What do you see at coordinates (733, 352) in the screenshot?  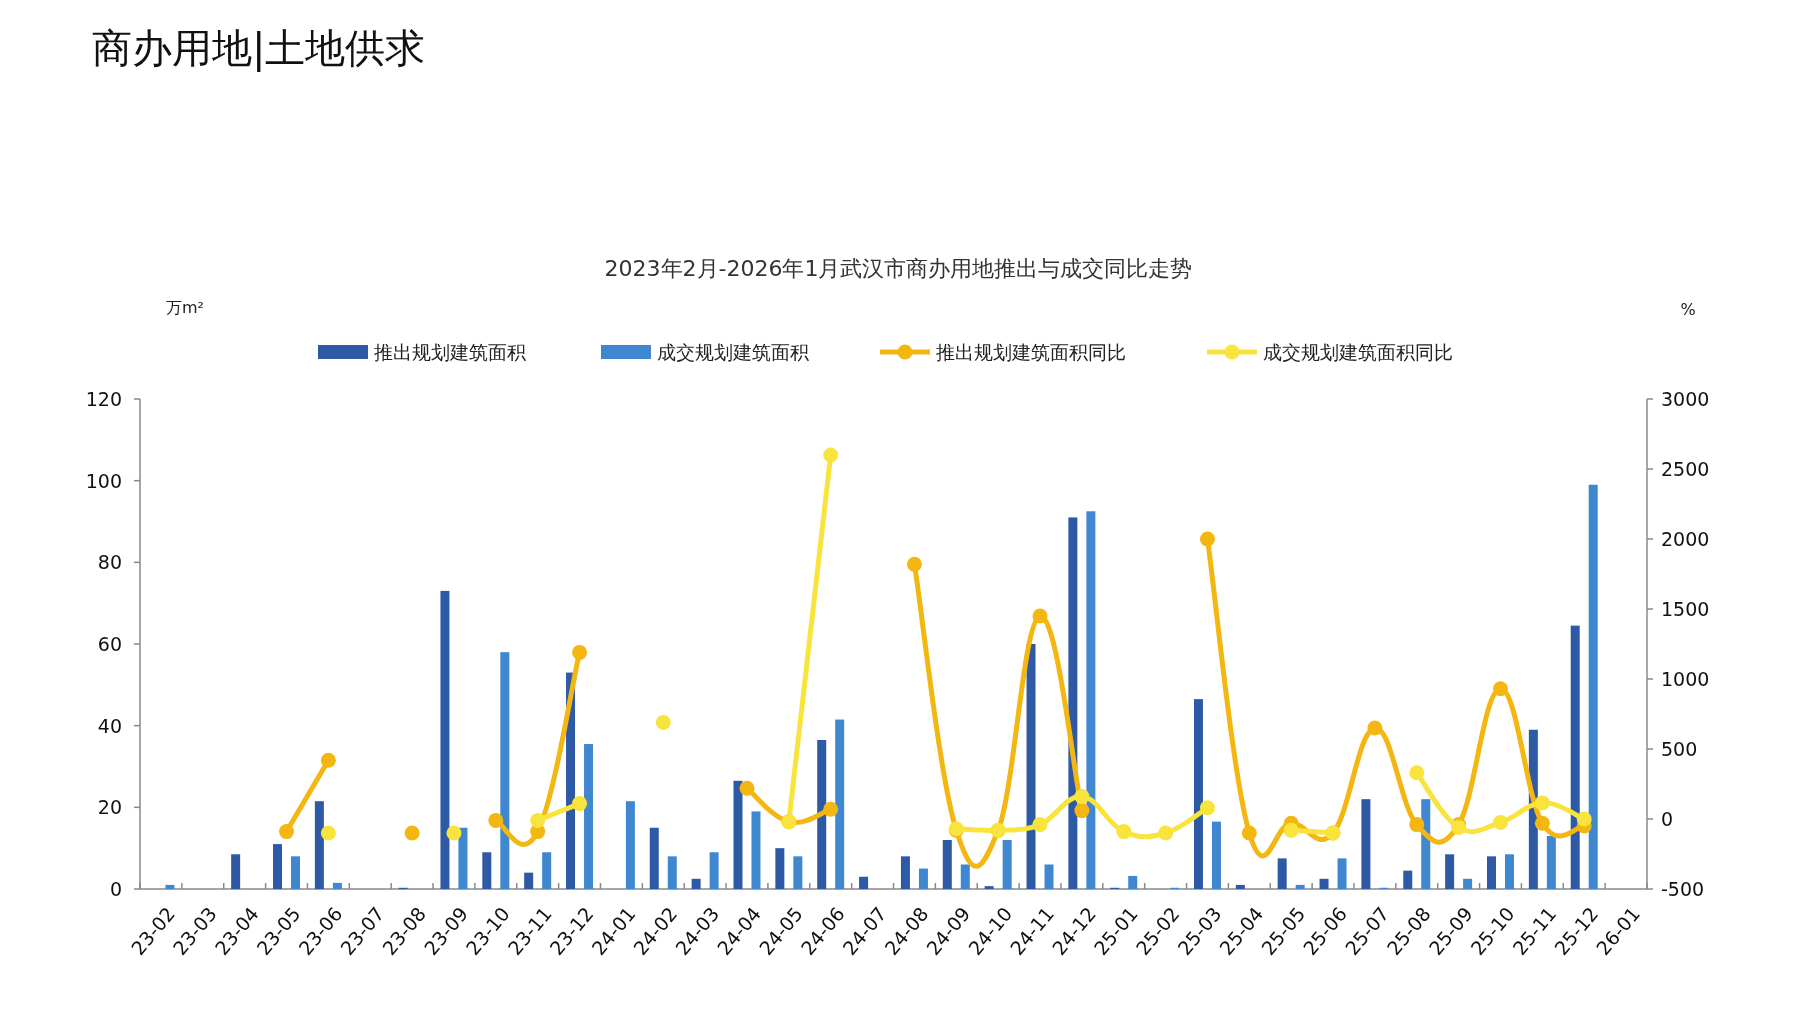 I see `legend-label: 成交规划建筑面积` at bounding box center [733, 352].